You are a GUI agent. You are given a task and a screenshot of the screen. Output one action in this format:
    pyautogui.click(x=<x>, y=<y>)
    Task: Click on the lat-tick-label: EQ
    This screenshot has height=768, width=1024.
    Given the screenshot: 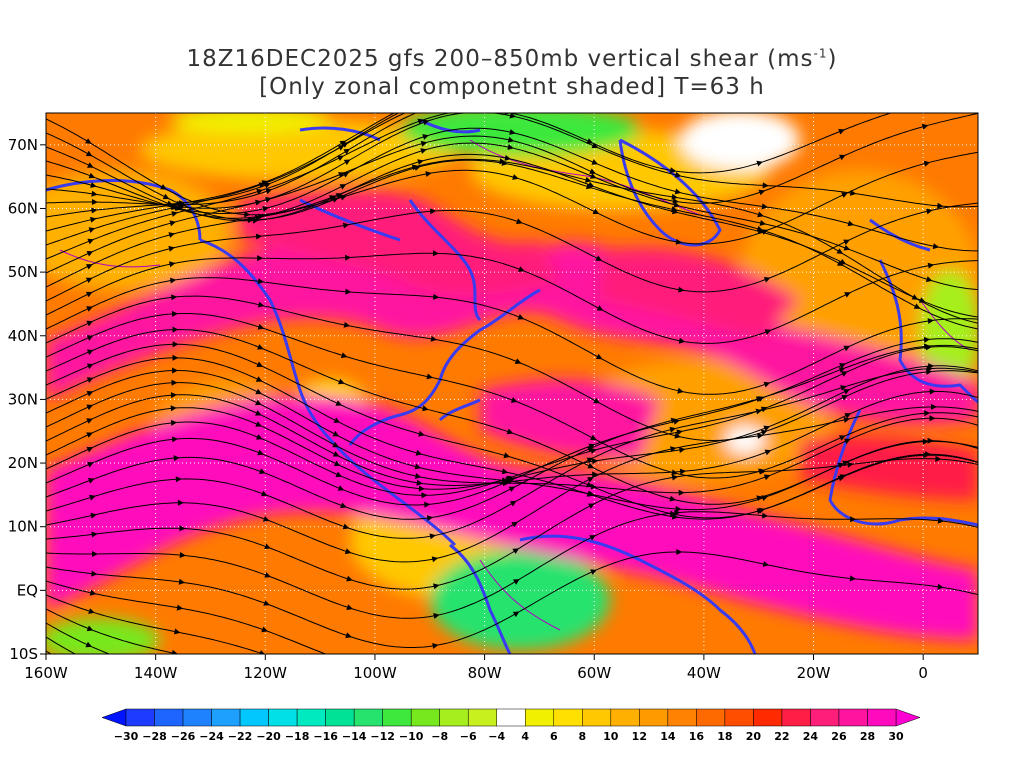 What is the action you would take?
    pyautogui.click(x=27, y=590)
    